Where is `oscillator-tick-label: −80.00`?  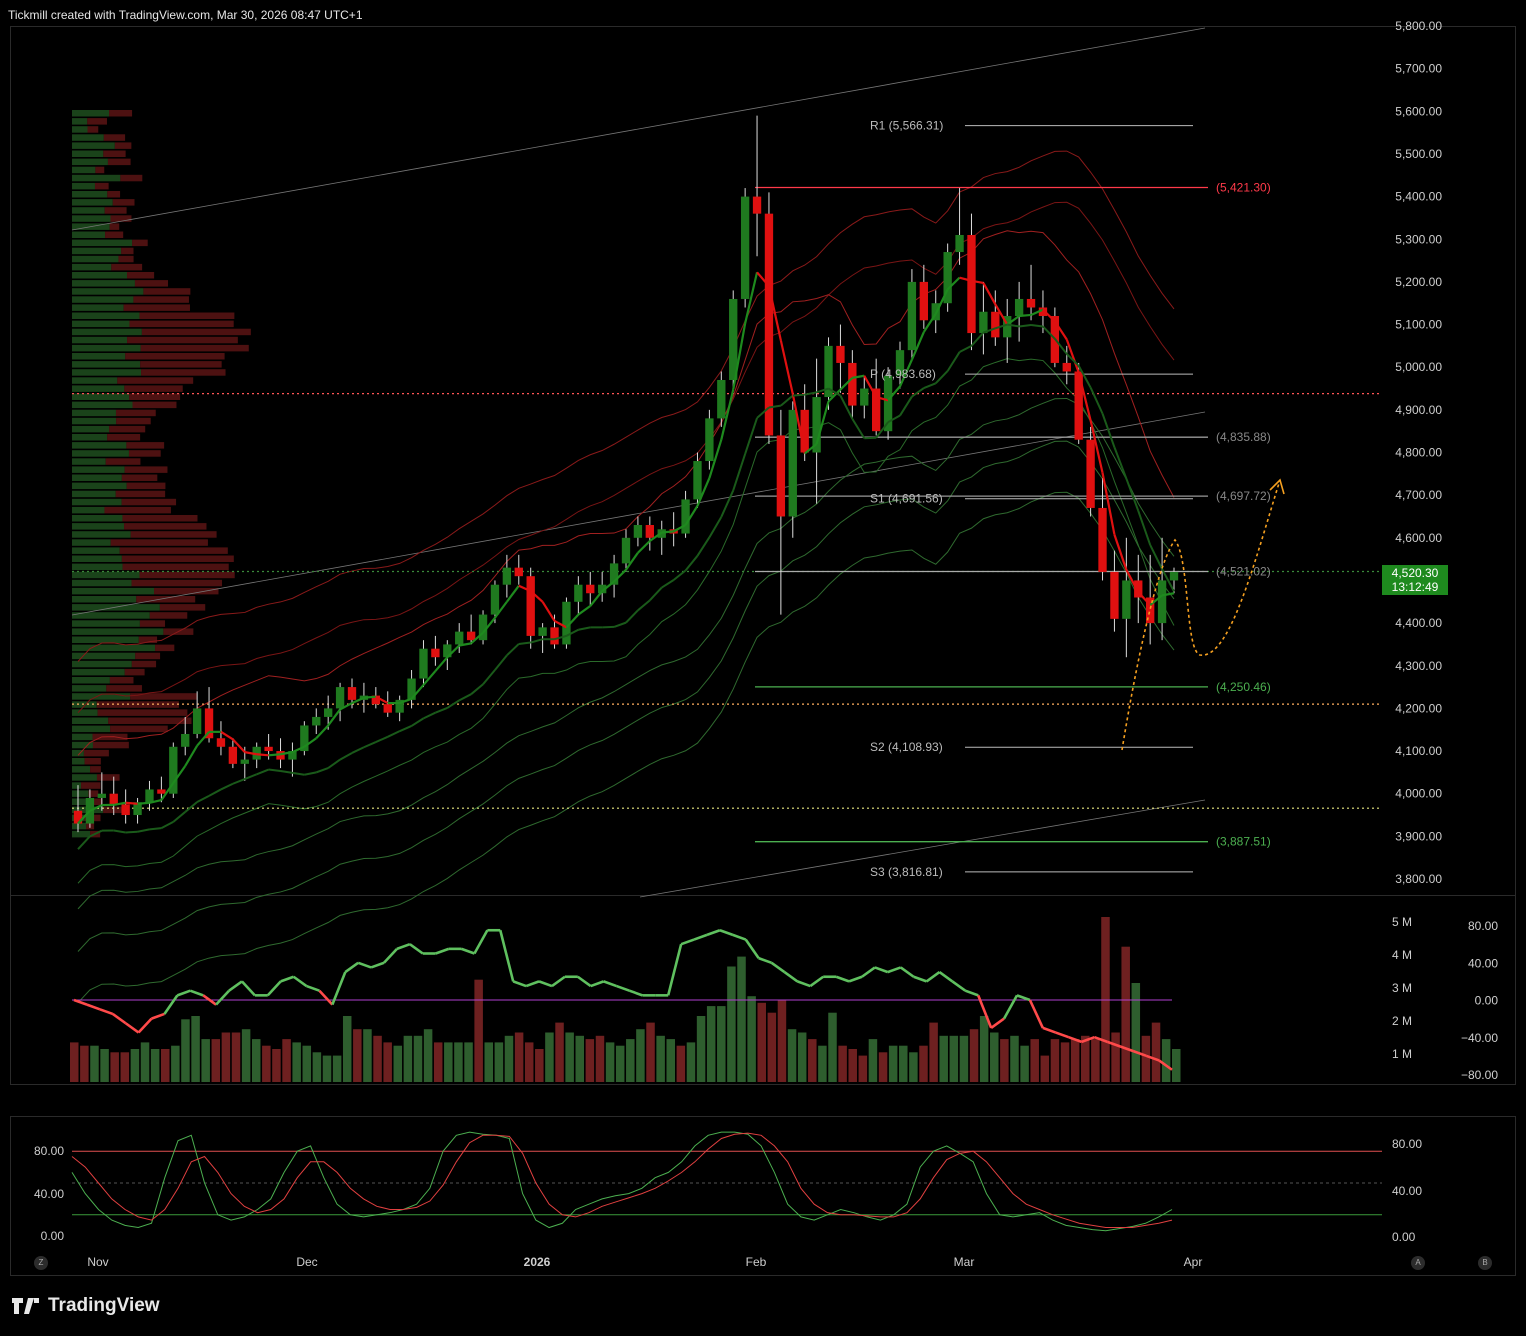
oscillator-tick-label: −80.00 is located at coordinates (1479, 1075).